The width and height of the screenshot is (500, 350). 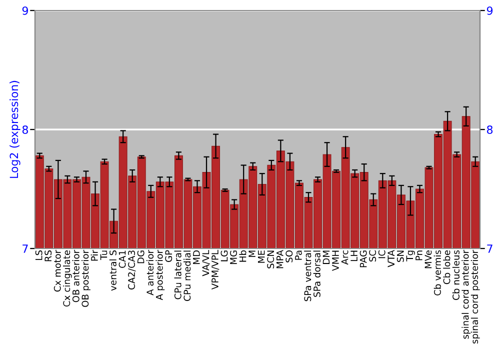 What do you see at coordinates (206, 263) in the screenshot?
I see `x-tick-label: VA/VL` at bounding box center [206, 263].